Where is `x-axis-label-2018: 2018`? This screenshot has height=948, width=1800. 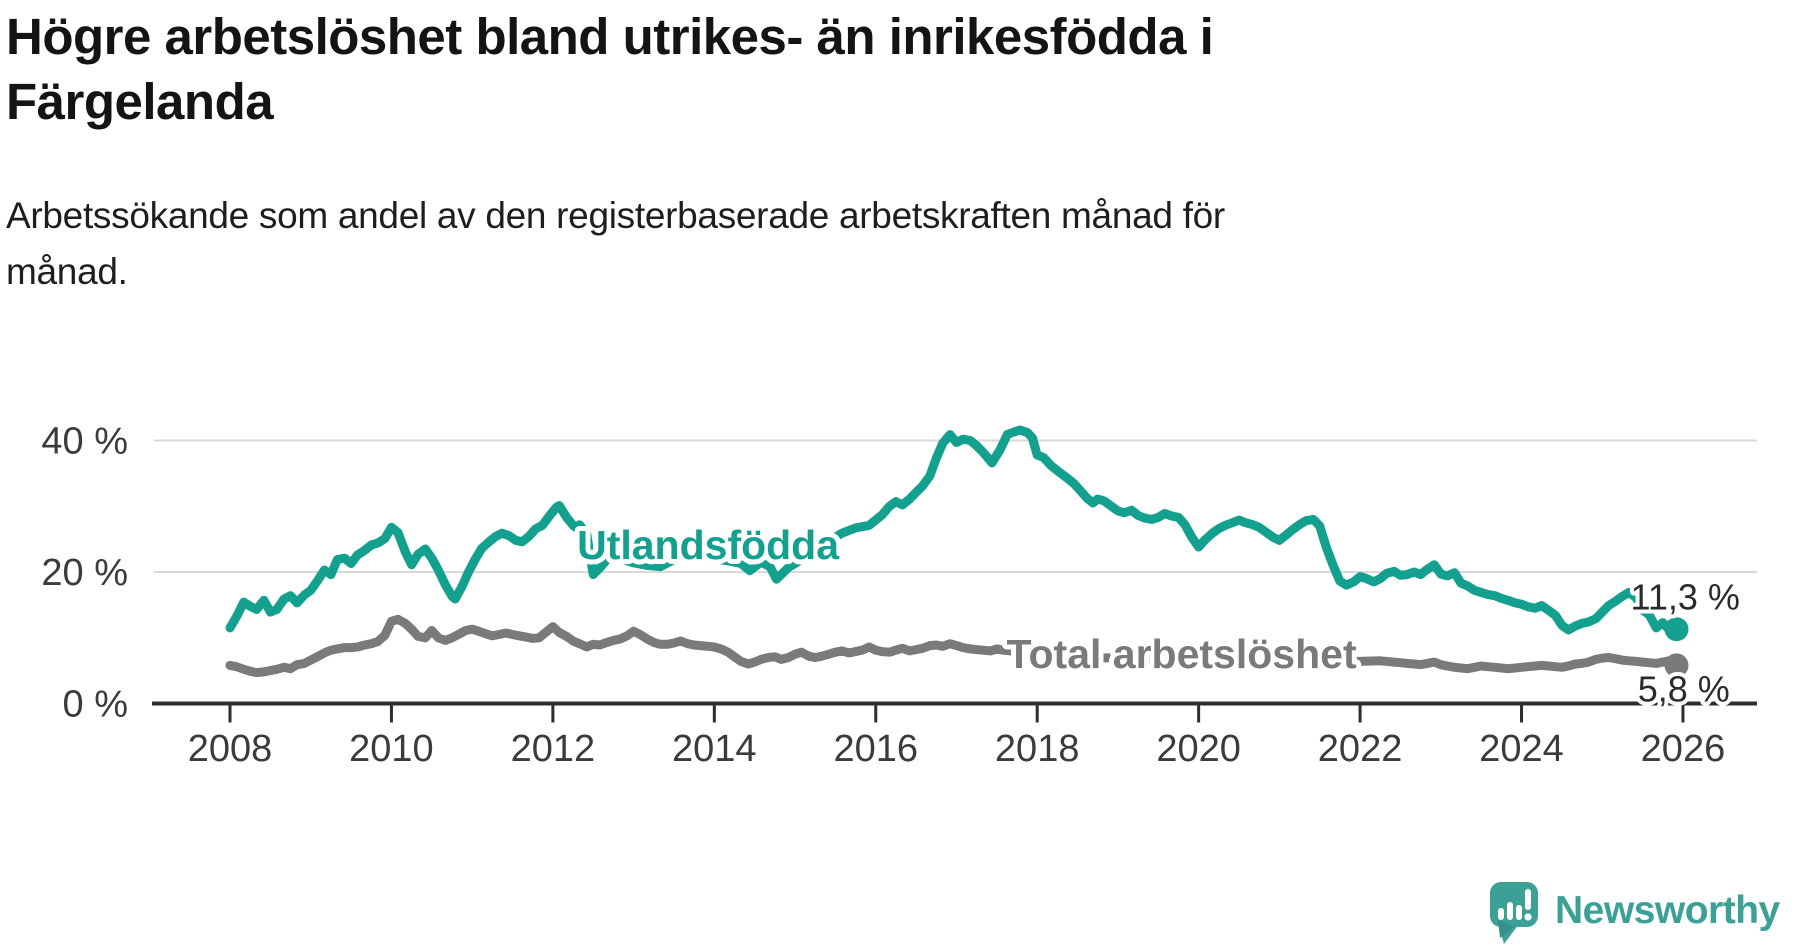
x-axis-label-2018: 2018 is located at coordinates (1037, 749).